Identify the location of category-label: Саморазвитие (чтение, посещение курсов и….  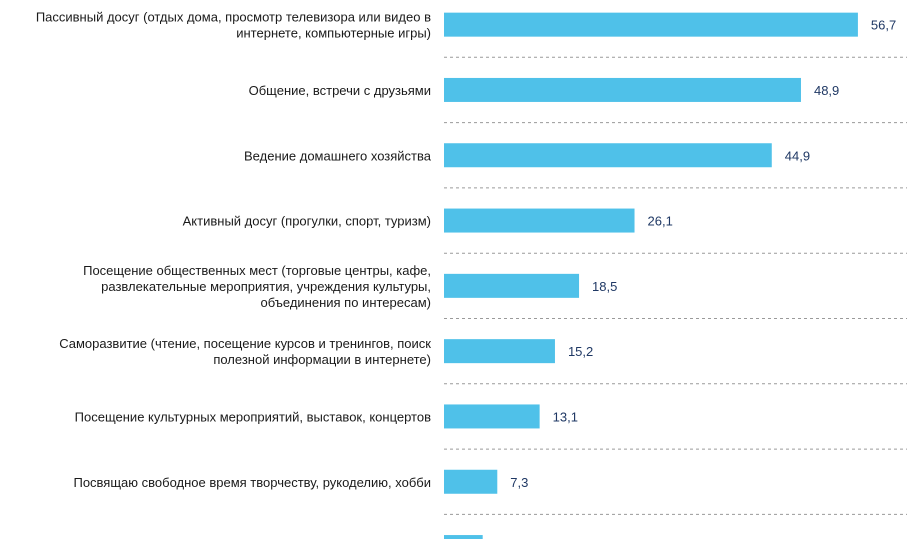
(245, 351).